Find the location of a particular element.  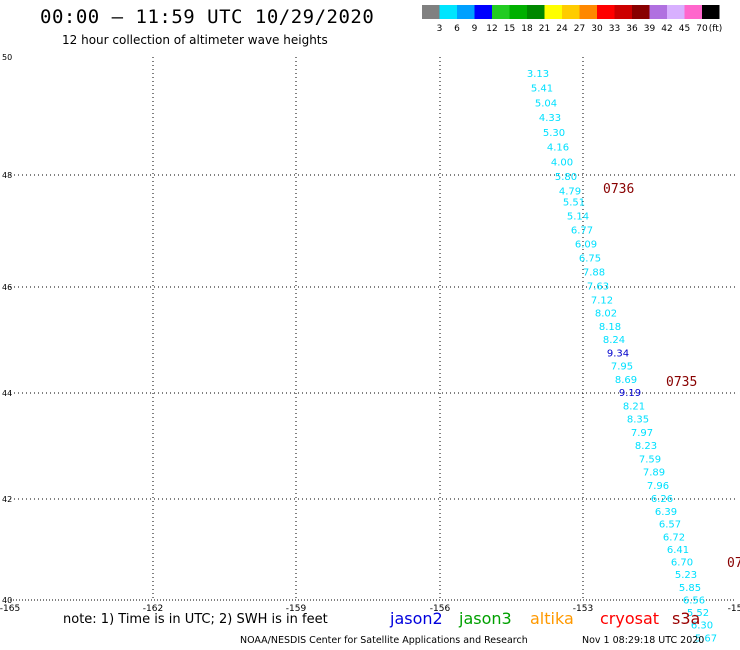

longitude-label: -165 is located at coordinates (10, 609).